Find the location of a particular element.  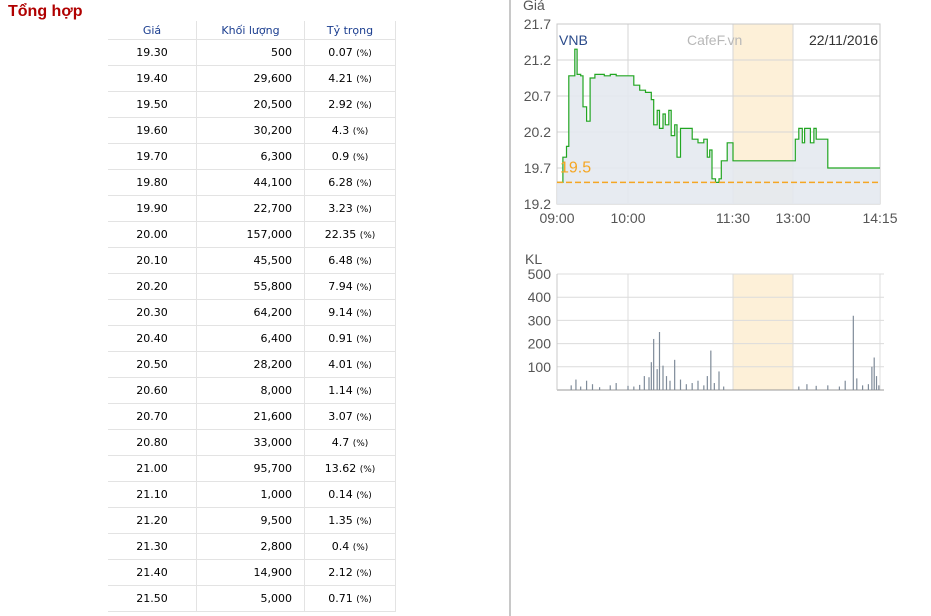

table-row: 20.60 8,000 1.14 (%) is located at coordinates (252, 390).